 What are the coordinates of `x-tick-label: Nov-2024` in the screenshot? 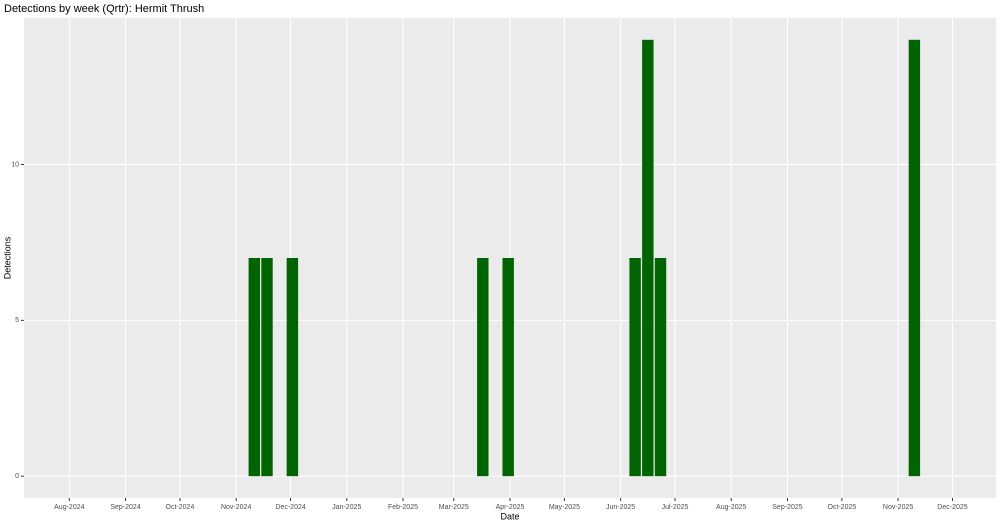 It's located at (236, 507).